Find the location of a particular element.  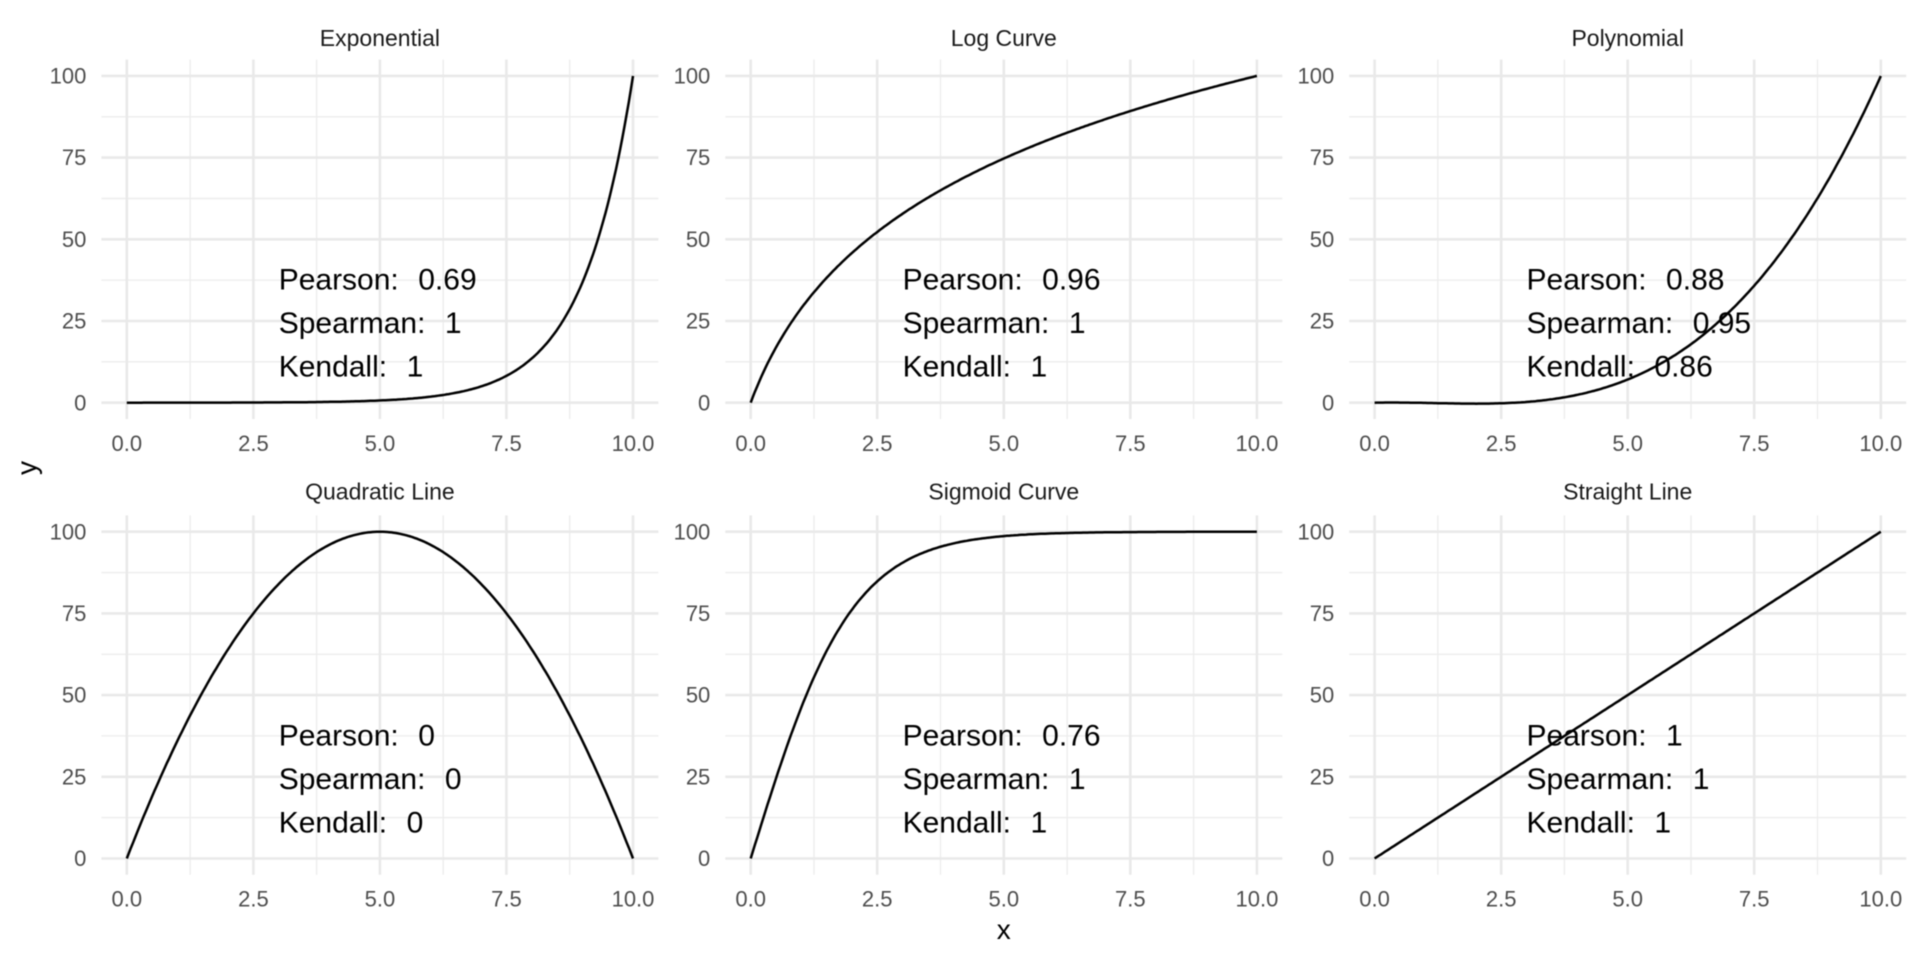

svg-text: Pearson: 0.69 is located at coordinates (378, 280).